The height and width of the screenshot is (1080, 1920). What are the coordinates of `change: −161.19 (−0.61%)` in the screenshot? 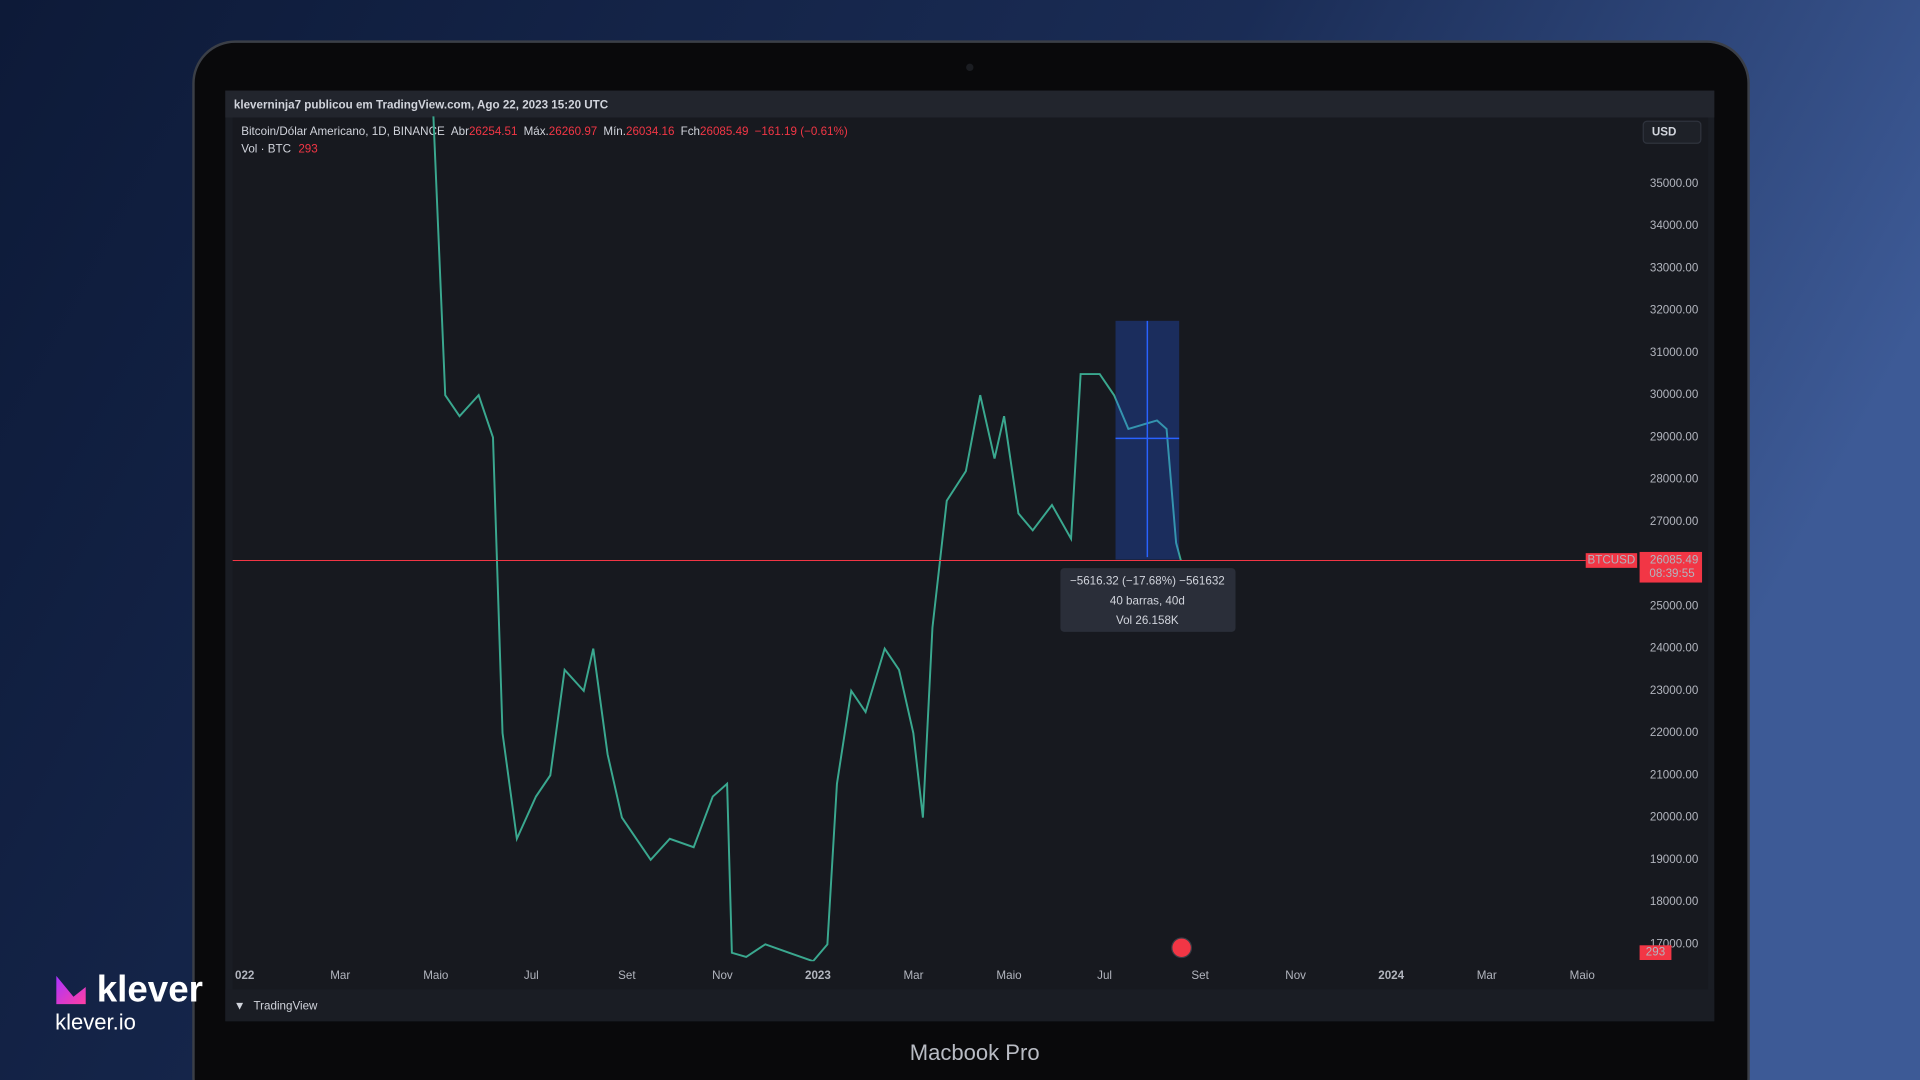 It's located at (801, 131).